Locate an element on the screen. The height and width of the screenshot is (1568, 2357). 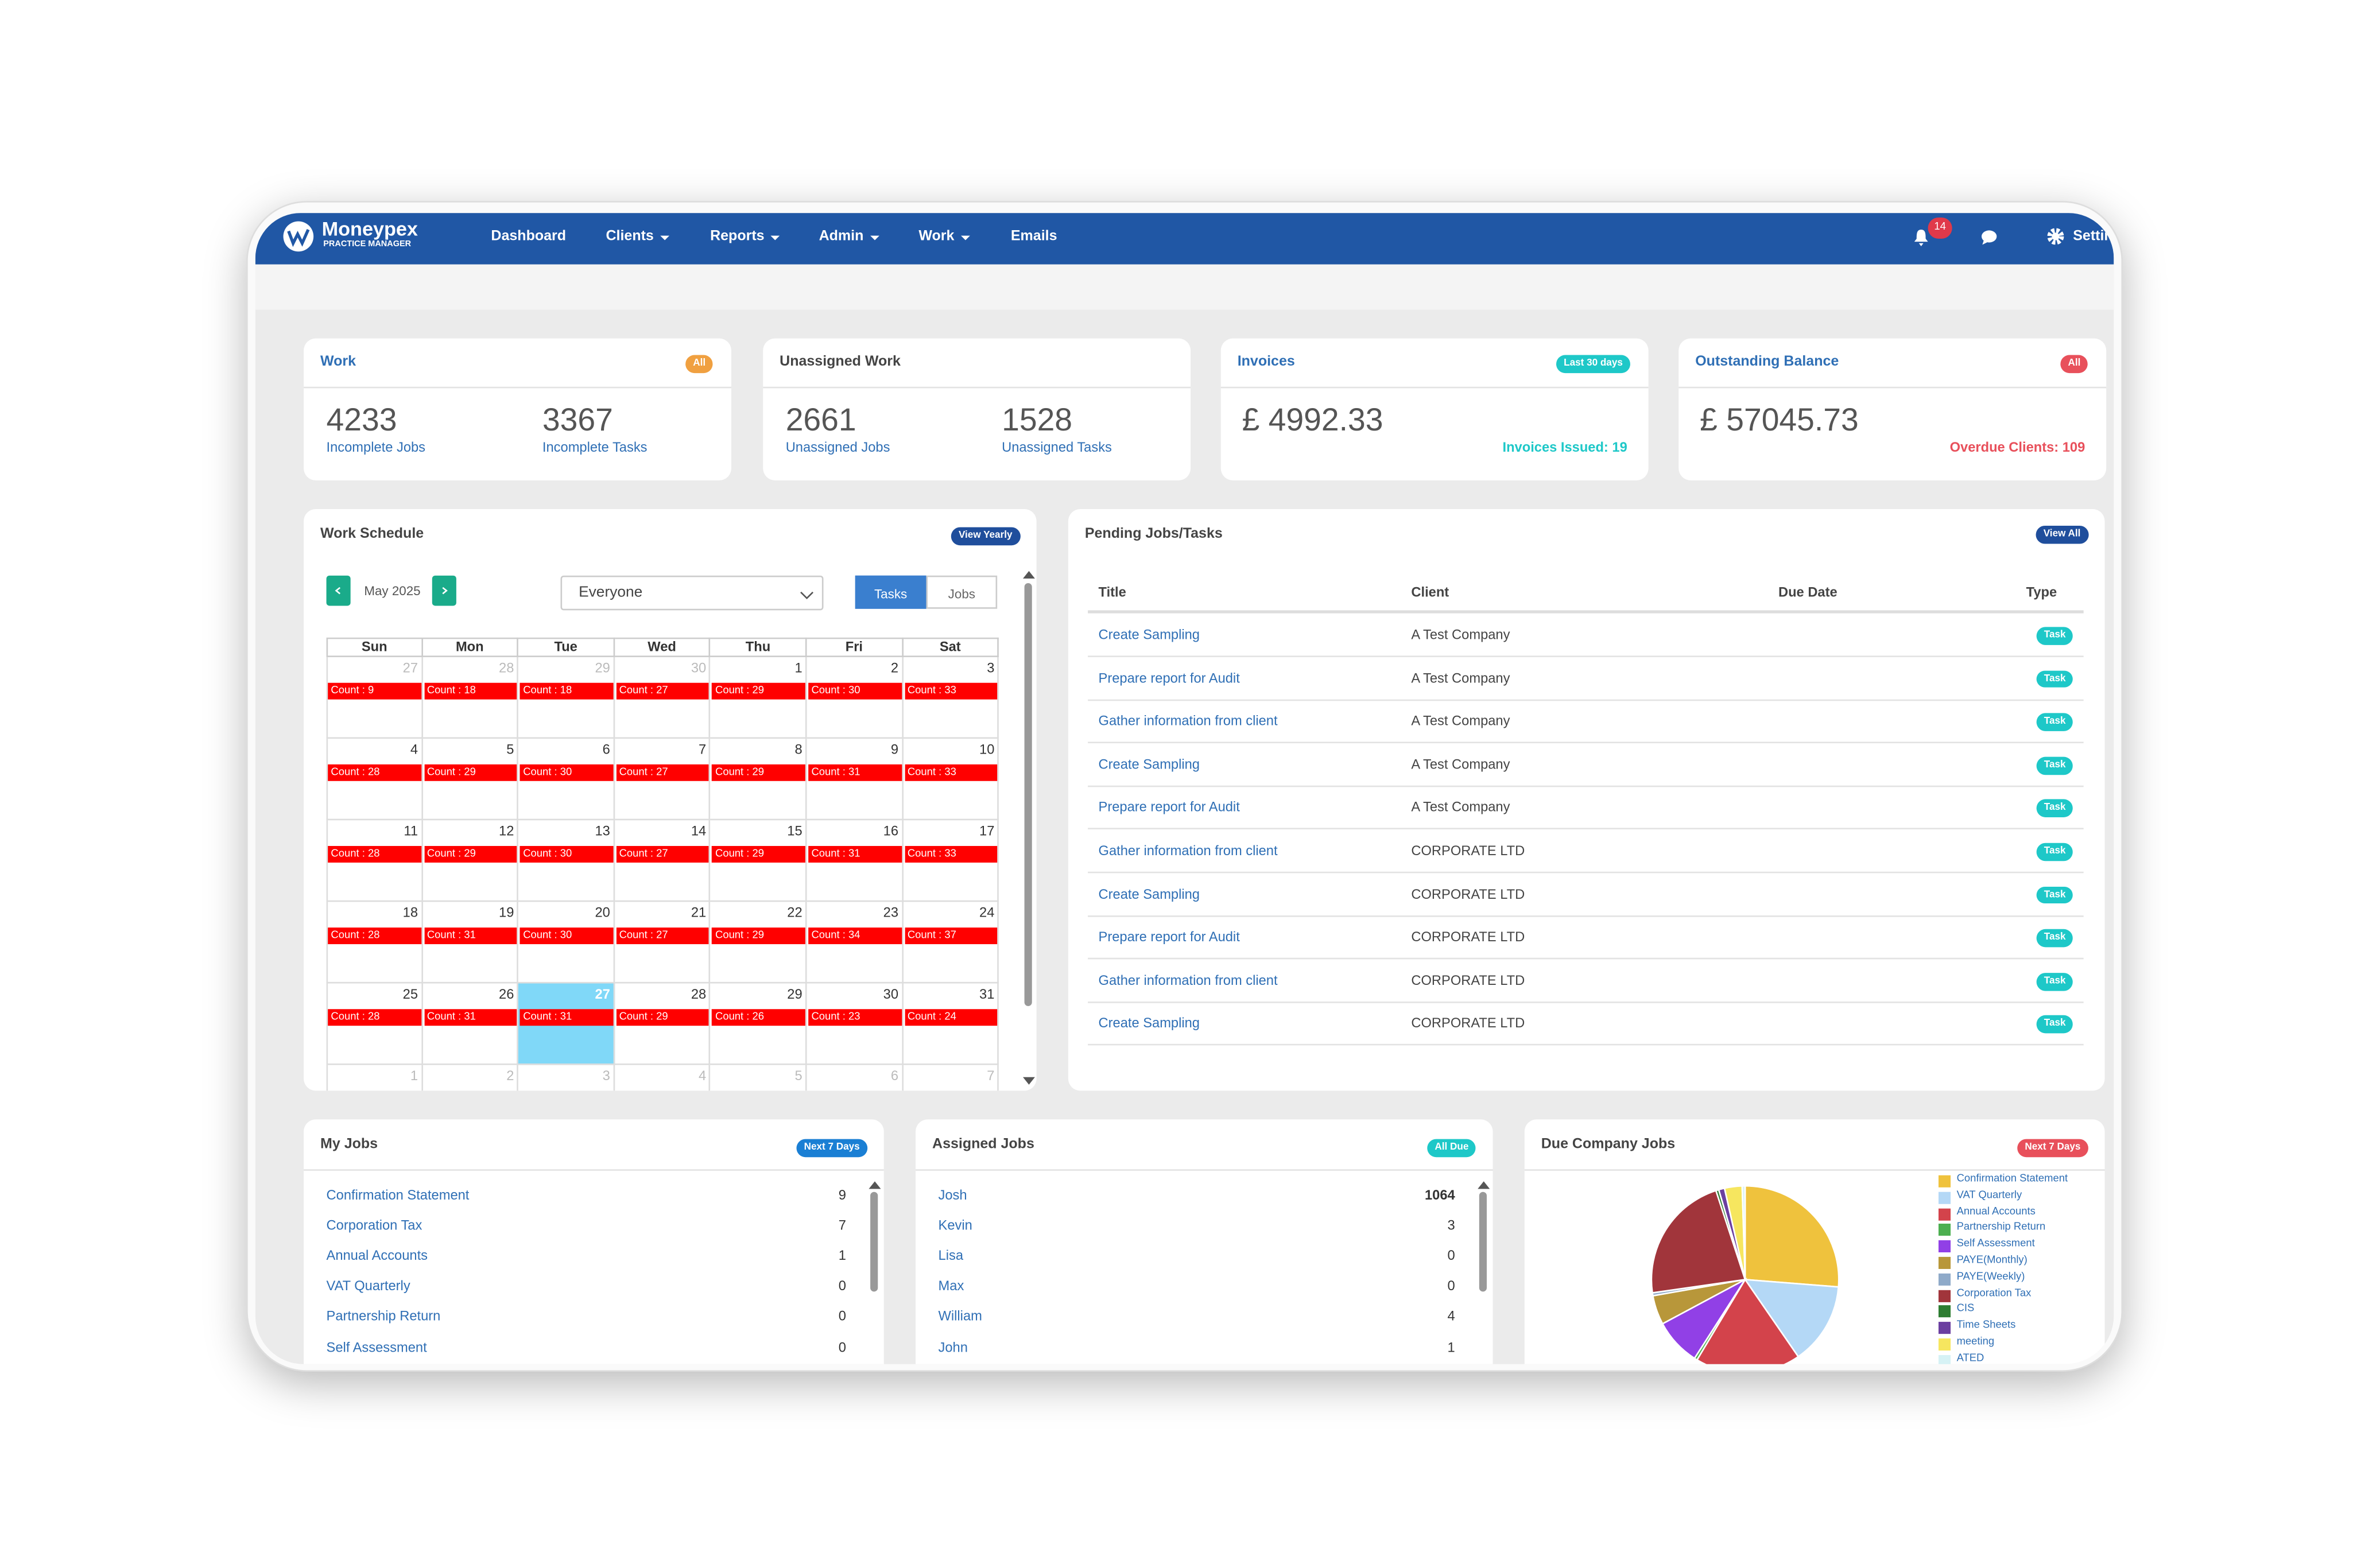
task-count: Count : 34 is located at coordinates (855, 936).